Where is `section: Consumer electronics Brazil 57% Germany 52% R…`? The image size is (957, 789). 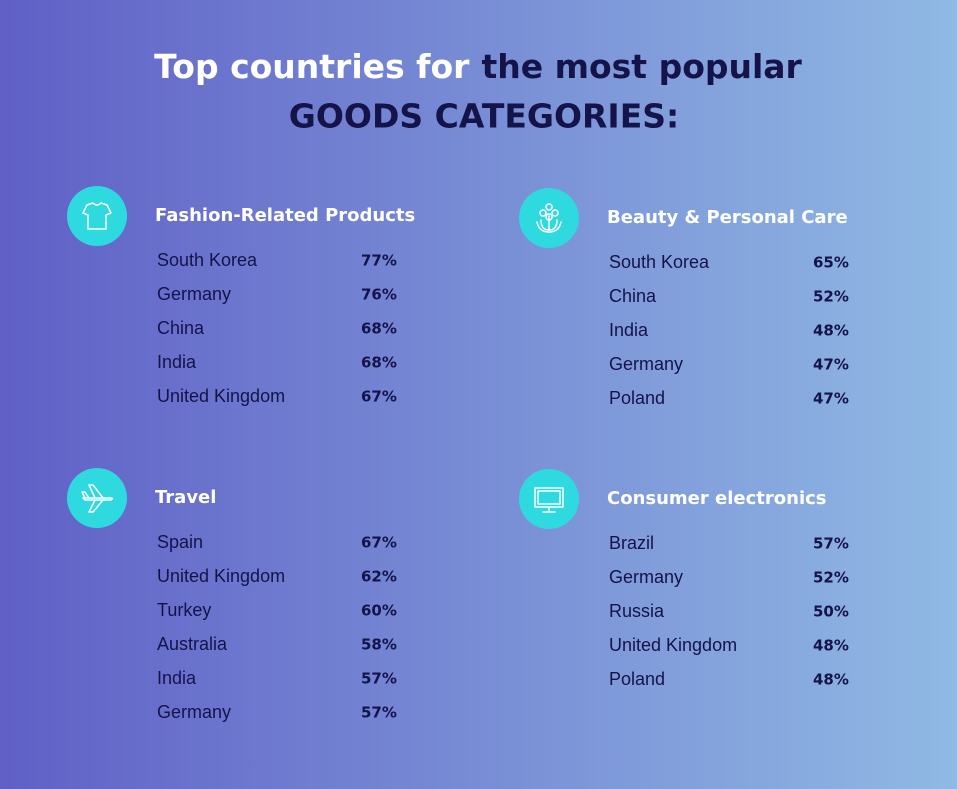 section: Consumer electronics Brazil 57% Germany 52% R… is located at coordinates (684, 579).